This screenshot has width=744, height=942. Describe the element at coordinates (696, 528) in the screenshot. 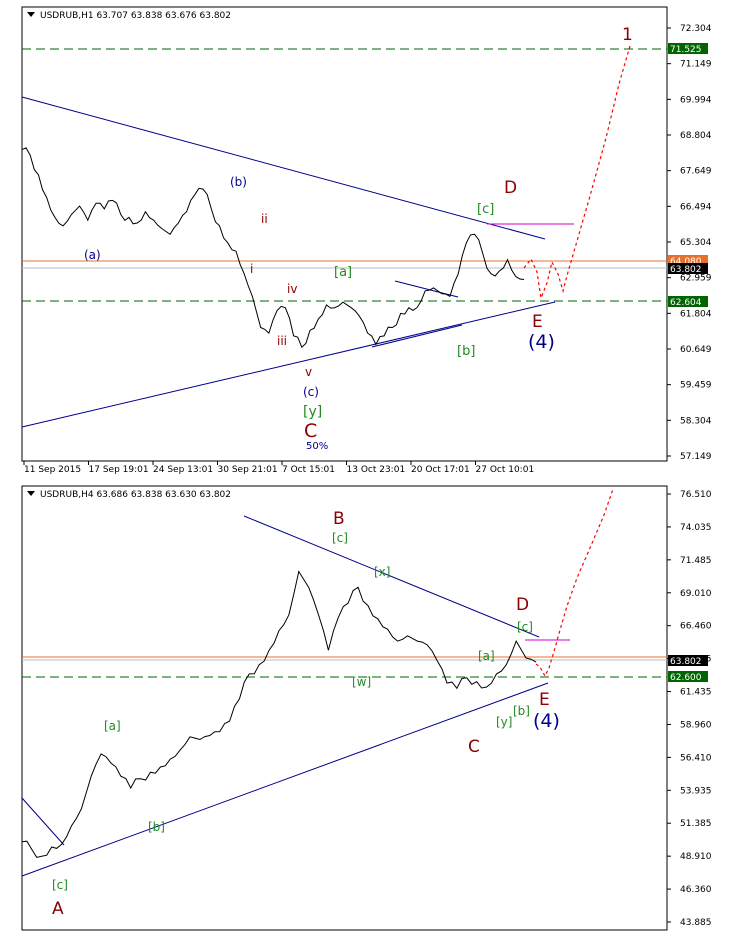

I see `bottom-y-tick-label: 74.035` at that location.